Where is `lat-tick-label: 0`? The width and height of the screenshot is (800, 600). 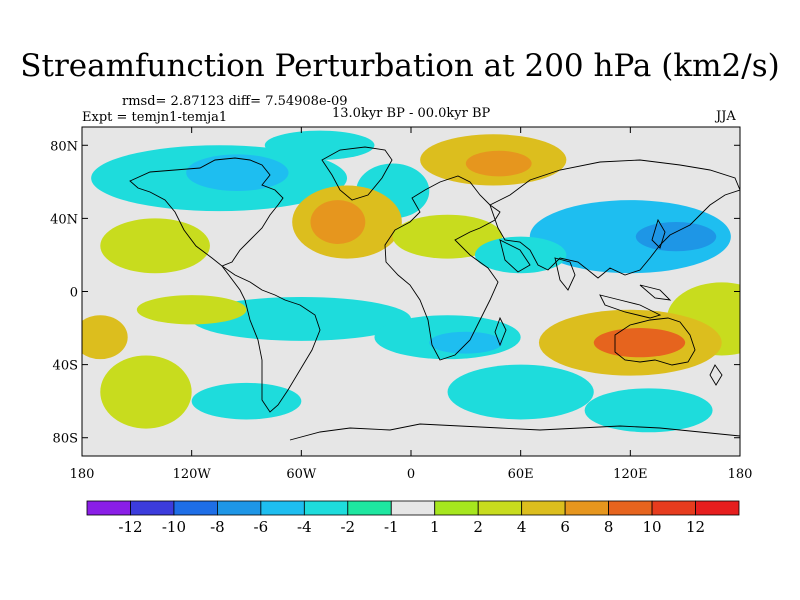
lat-tick-label: 0 is located at coordinates (74, 293).